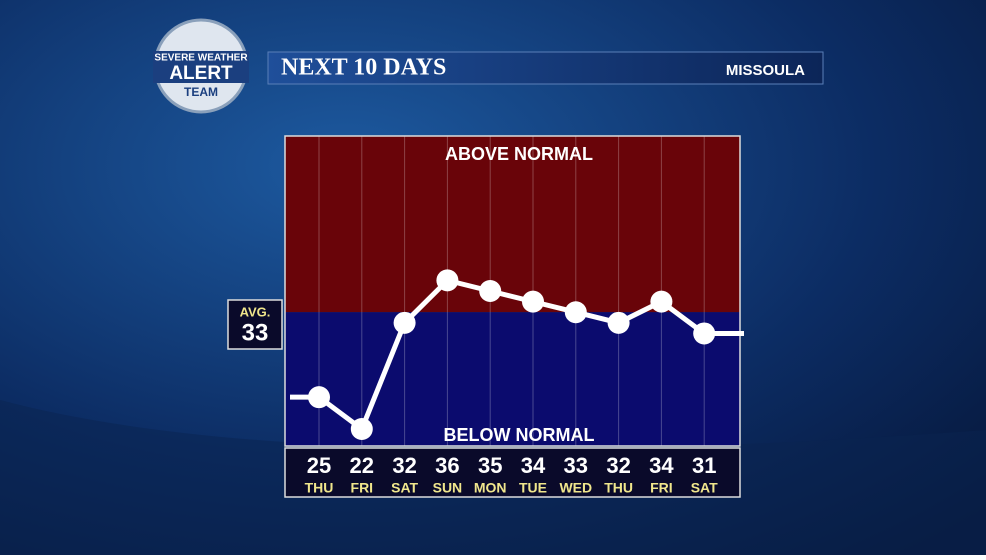 The width and height of the screenshot is (986, 560). What do you see at coordinates (448, 488) in the screenshot?
I see `x-tick-label: SUN` at bounding box center [448, 488].